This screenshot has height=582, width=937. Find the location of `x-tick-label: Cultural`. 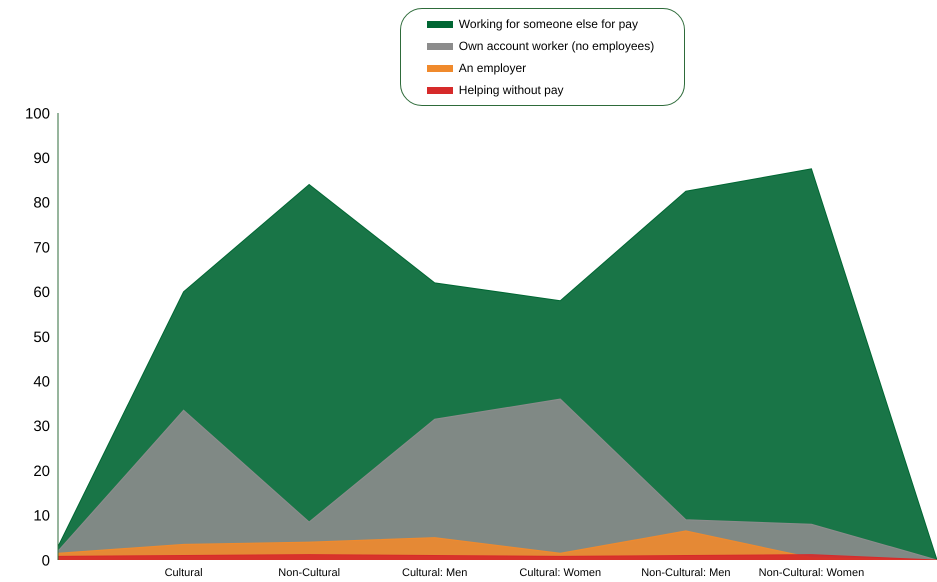

x-tick-label: Cultural is located at coordinates (183, 572).